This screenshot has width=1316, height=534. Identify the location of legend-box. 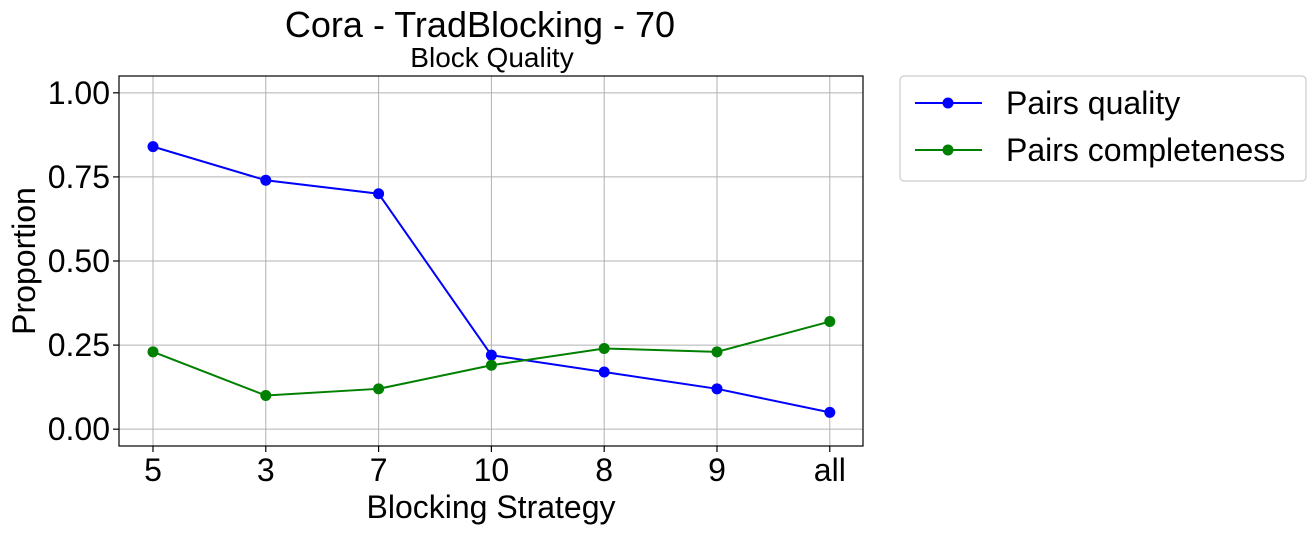
(1103, 128).